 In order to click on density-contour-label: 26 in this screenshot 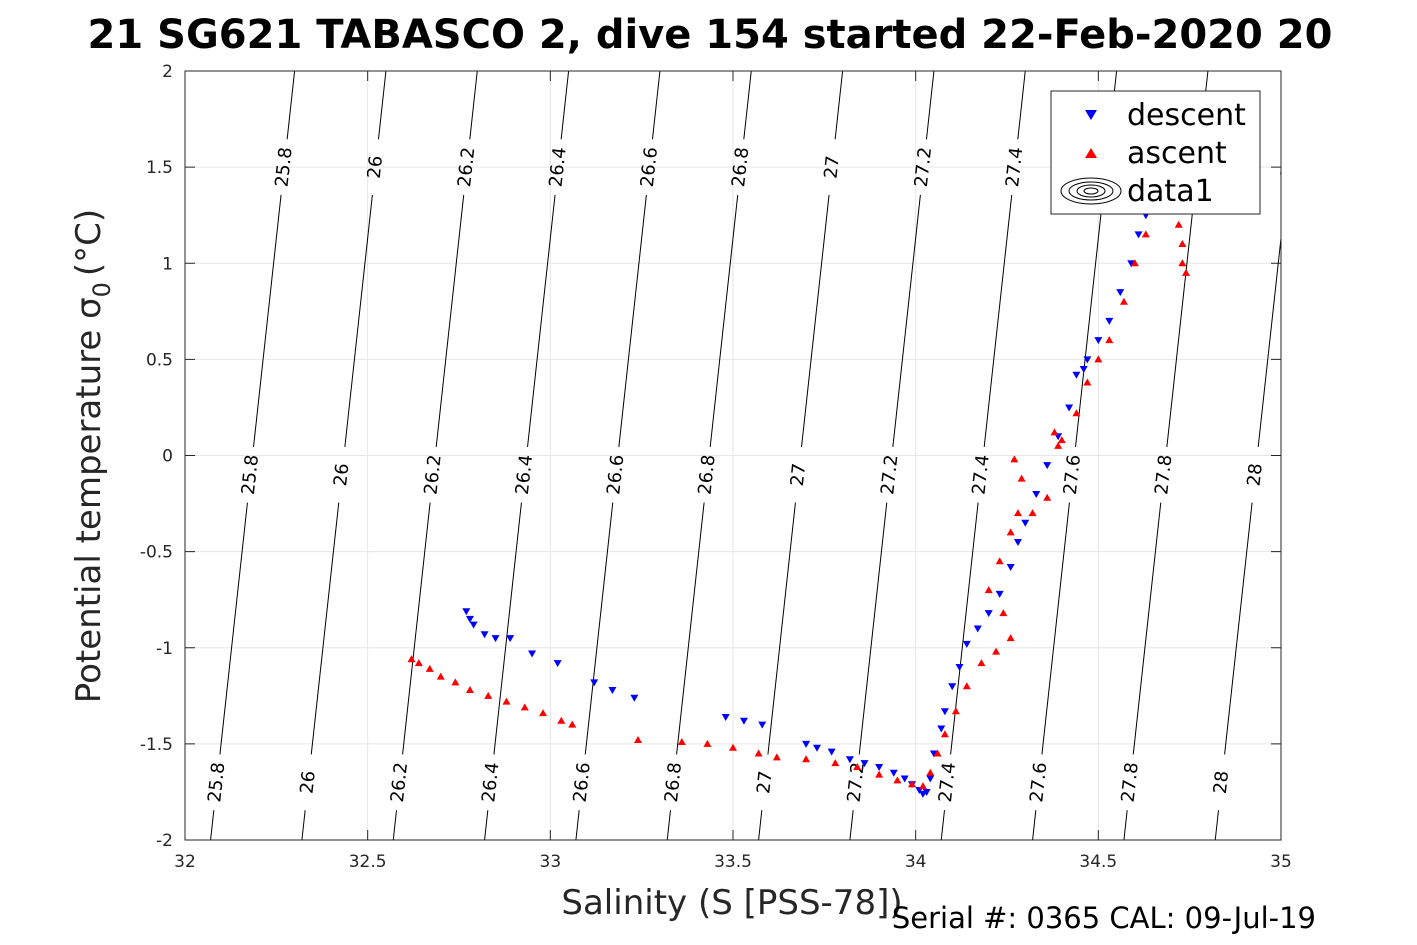, I will do `click(308, 782)`.